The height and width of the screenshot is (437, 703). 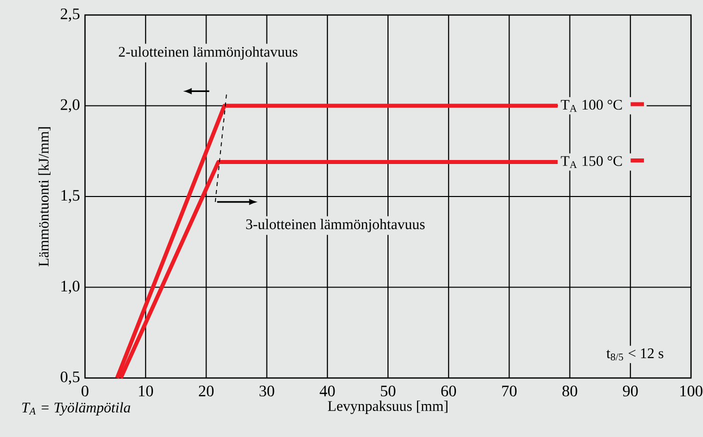 What do you see at coordinates (70, 105) in the screenshot?
I see `y-tick-label: 2,0` at bounding box center [70, 105].